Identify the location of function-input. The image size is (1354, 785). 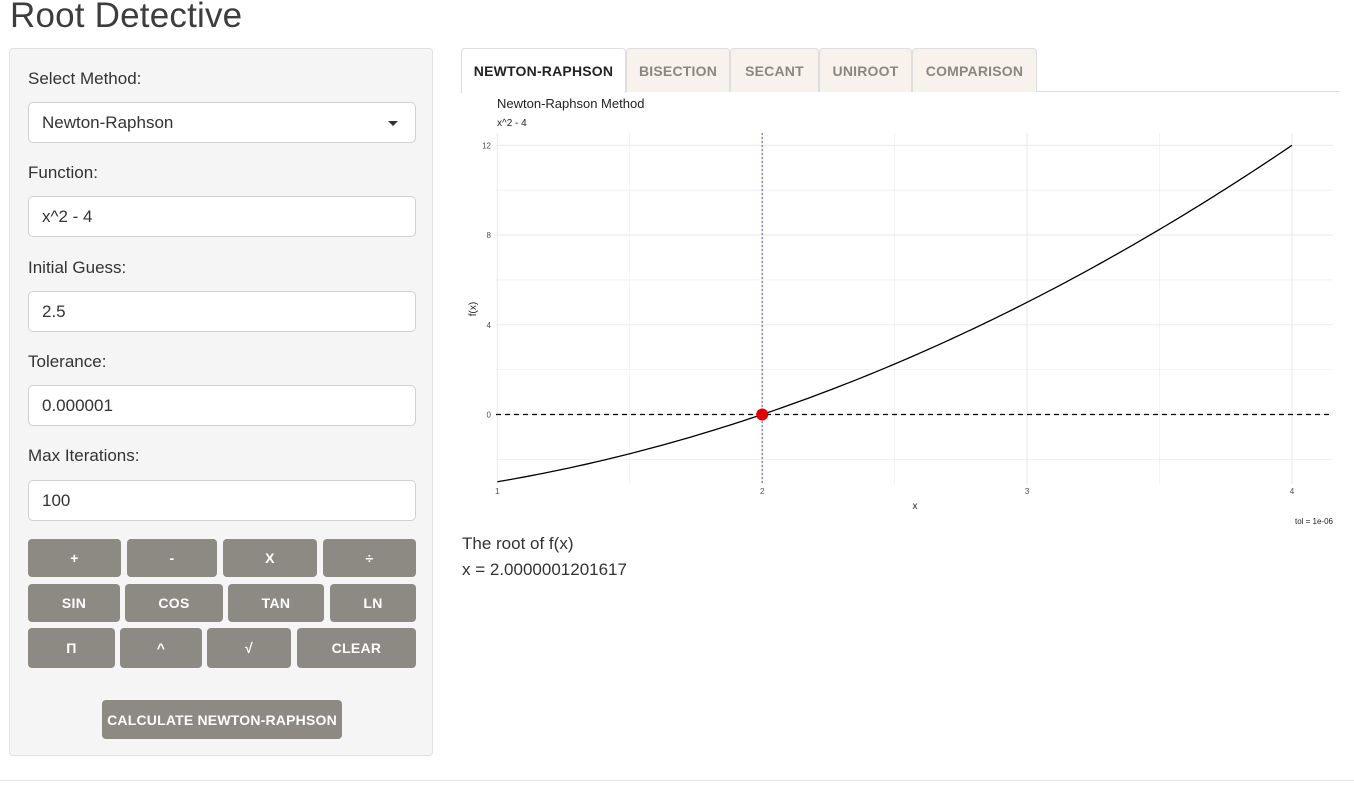
(222, 216).